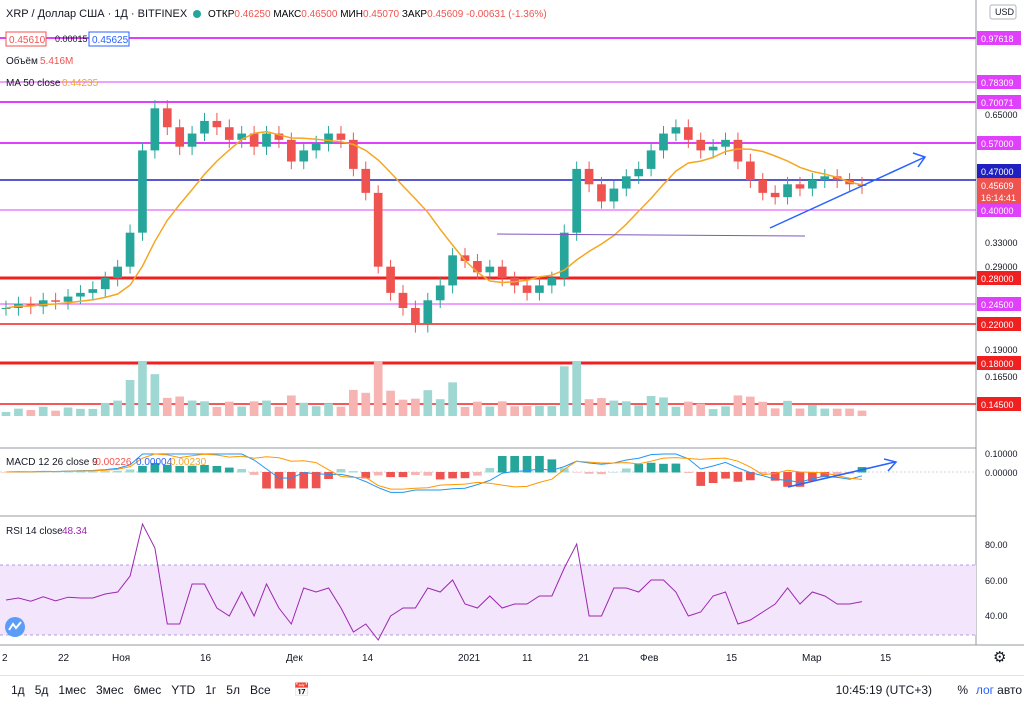 The image size is (1024, 704). What do you see at coordinates (997, 144) in the screenshot?
I see `price-tag-label: 0.57000` at bounding box center [997, 144].